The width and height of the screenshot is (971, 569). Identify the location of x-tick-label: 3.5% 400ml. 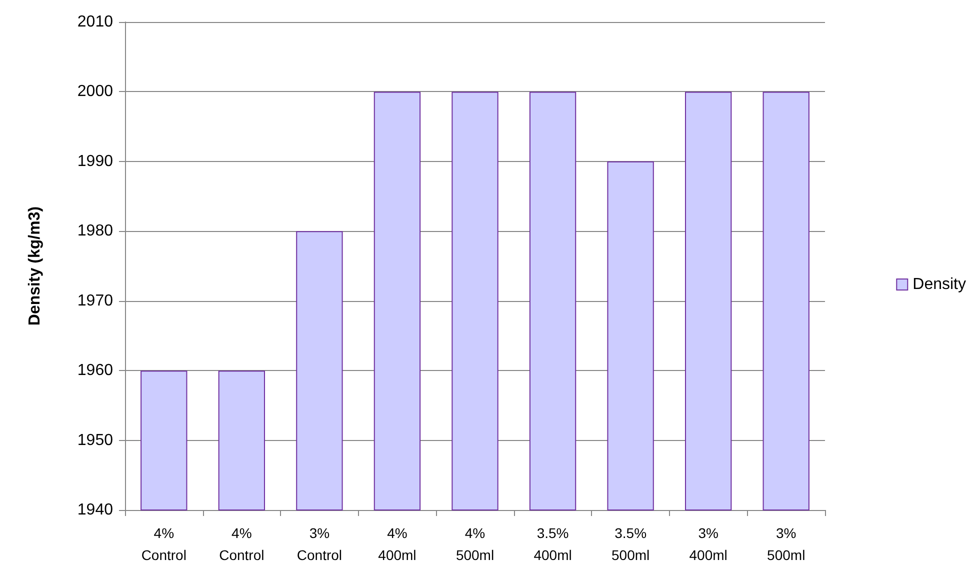
(553, 544).